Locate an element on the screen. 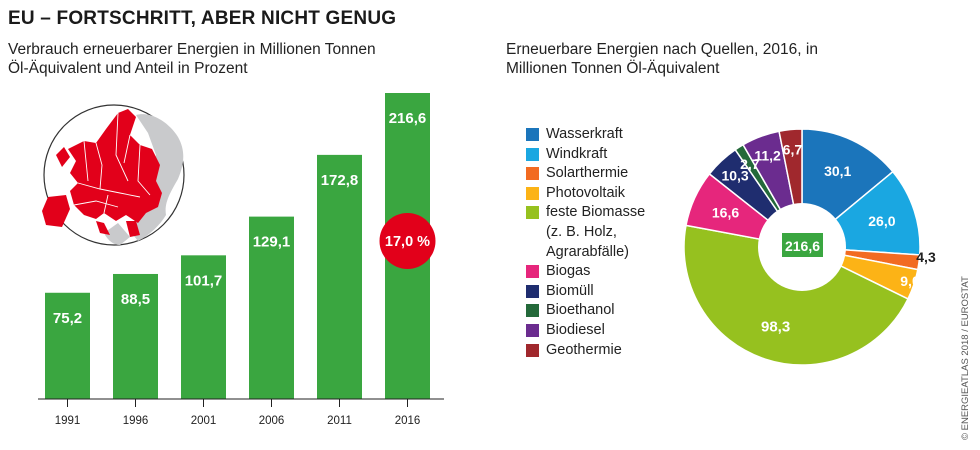 Image resolution: width=980 pixels, height=450 pixels. legend-swatch-photovoltaik is located at coordinates (532, 193).